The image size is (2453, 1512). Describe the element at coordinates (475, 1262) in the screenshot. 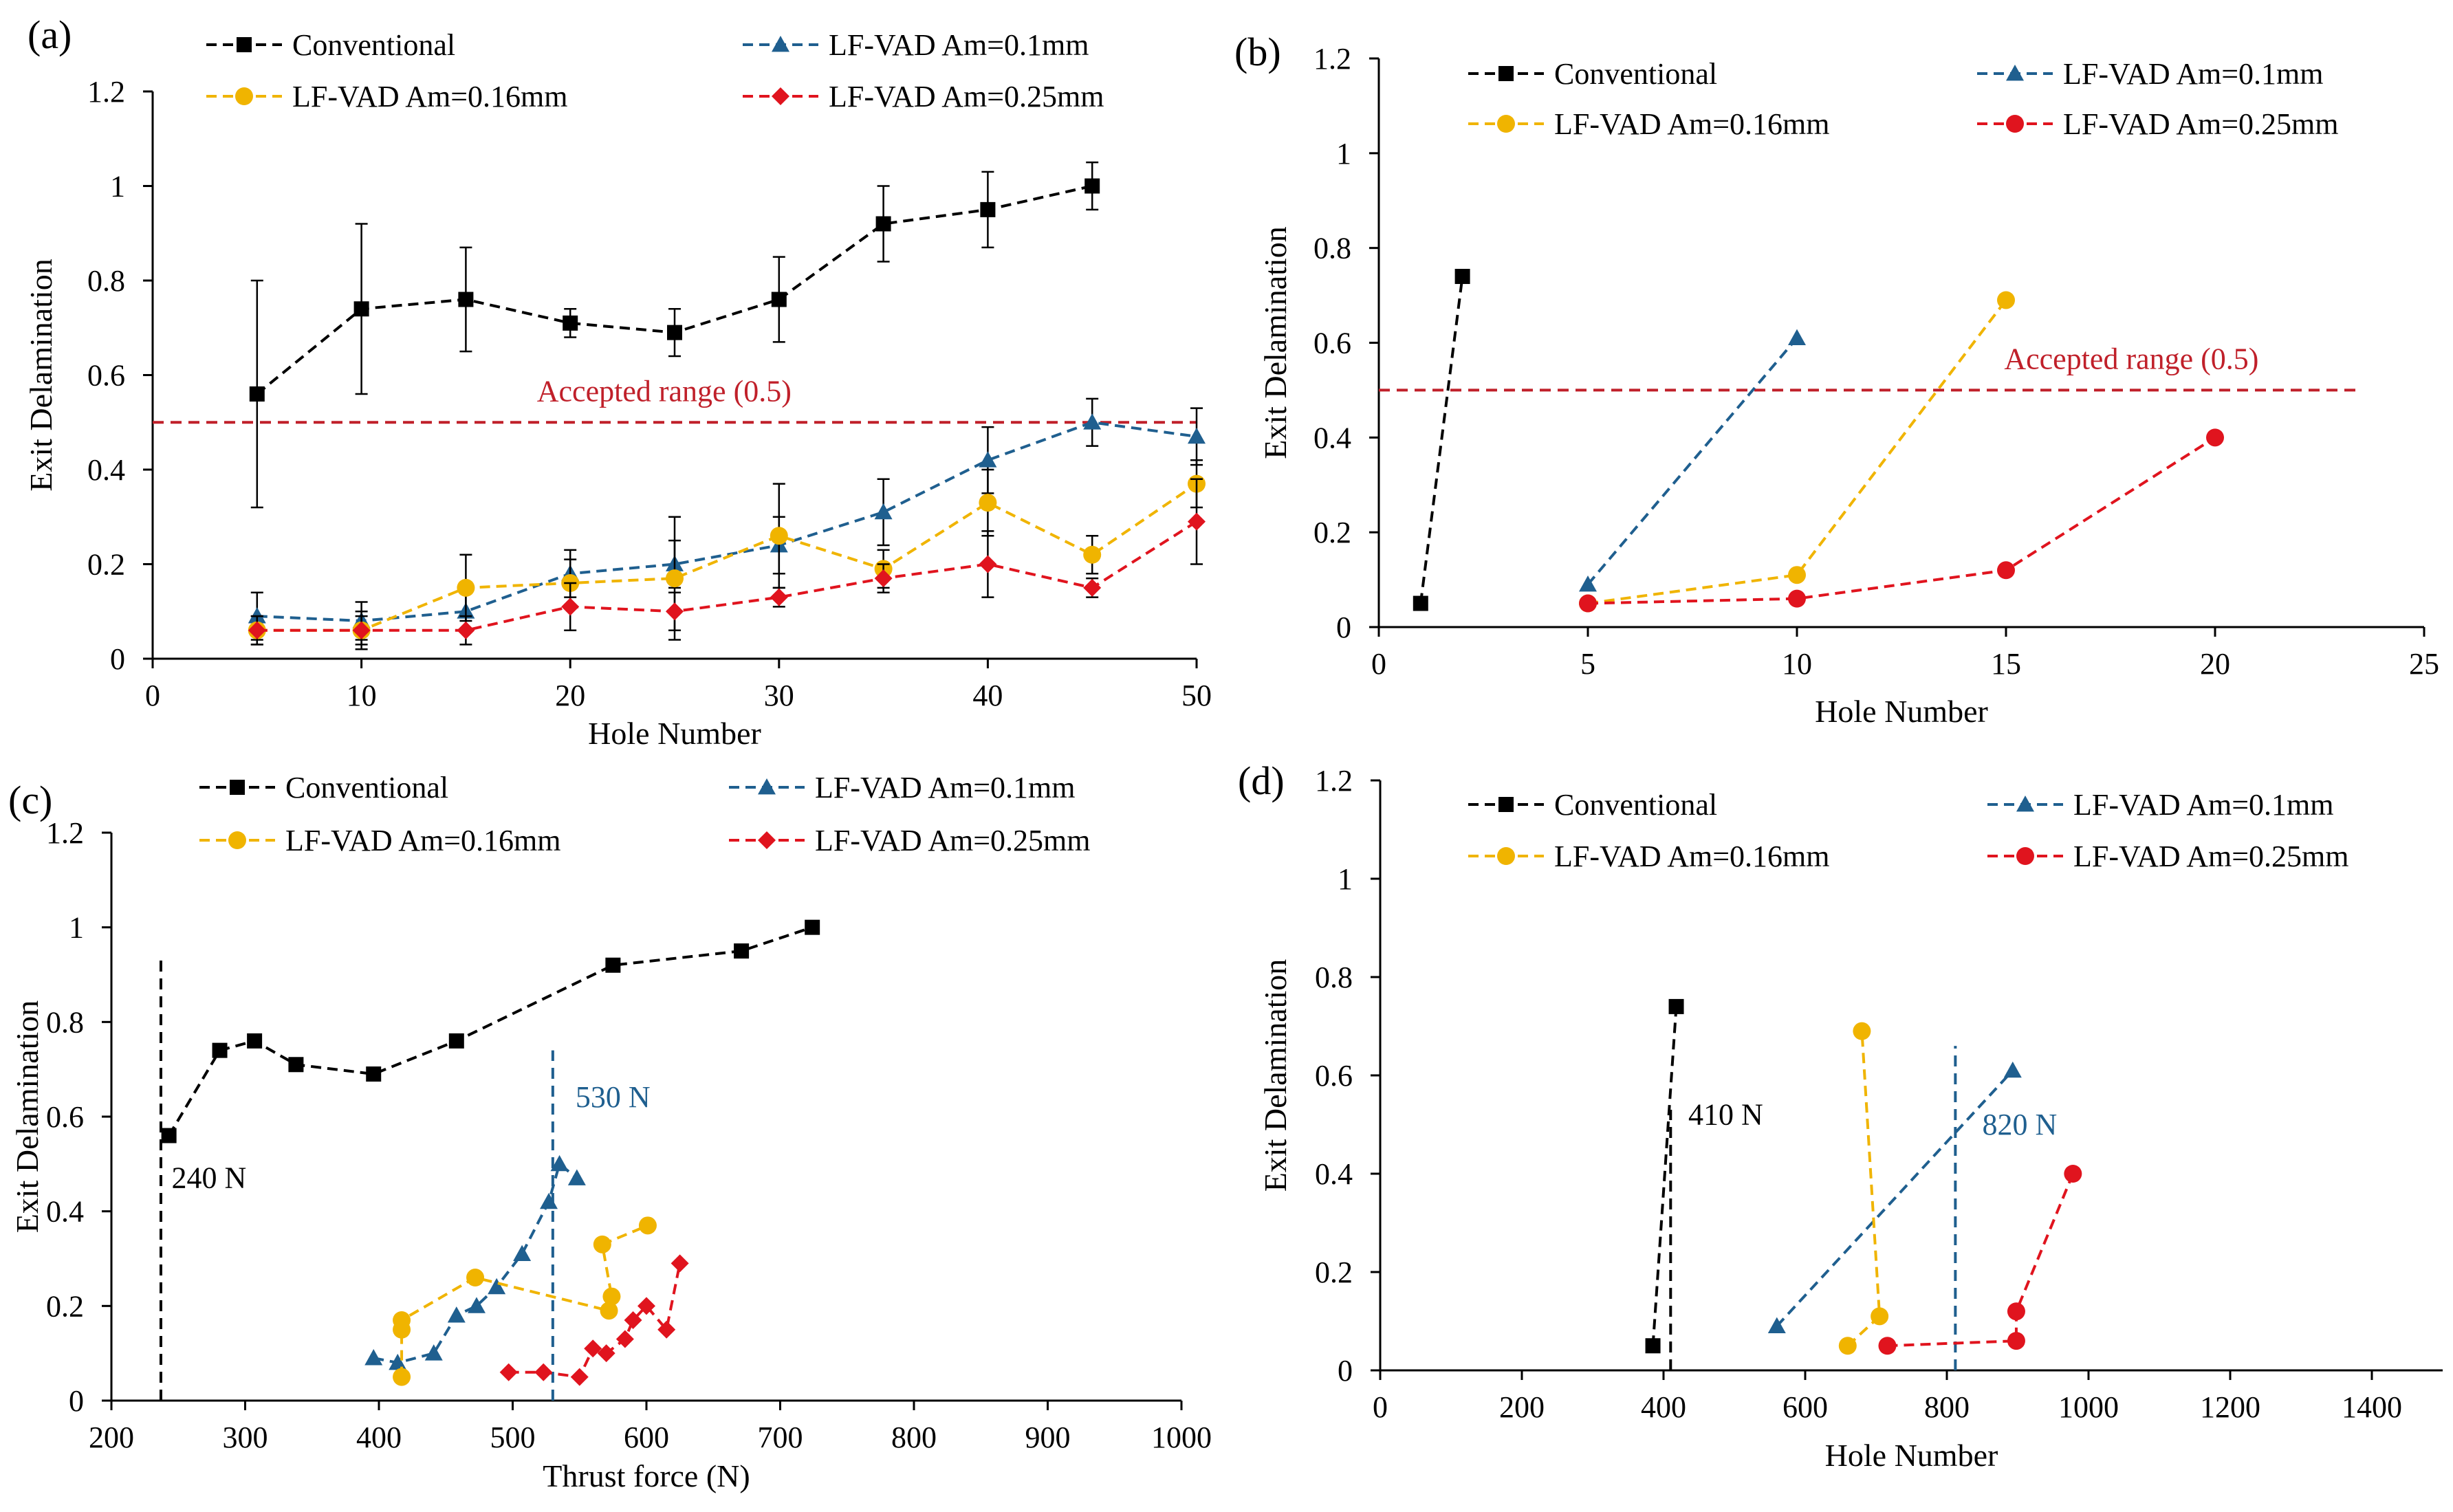

I see `panel-c-series-am01` at that location.